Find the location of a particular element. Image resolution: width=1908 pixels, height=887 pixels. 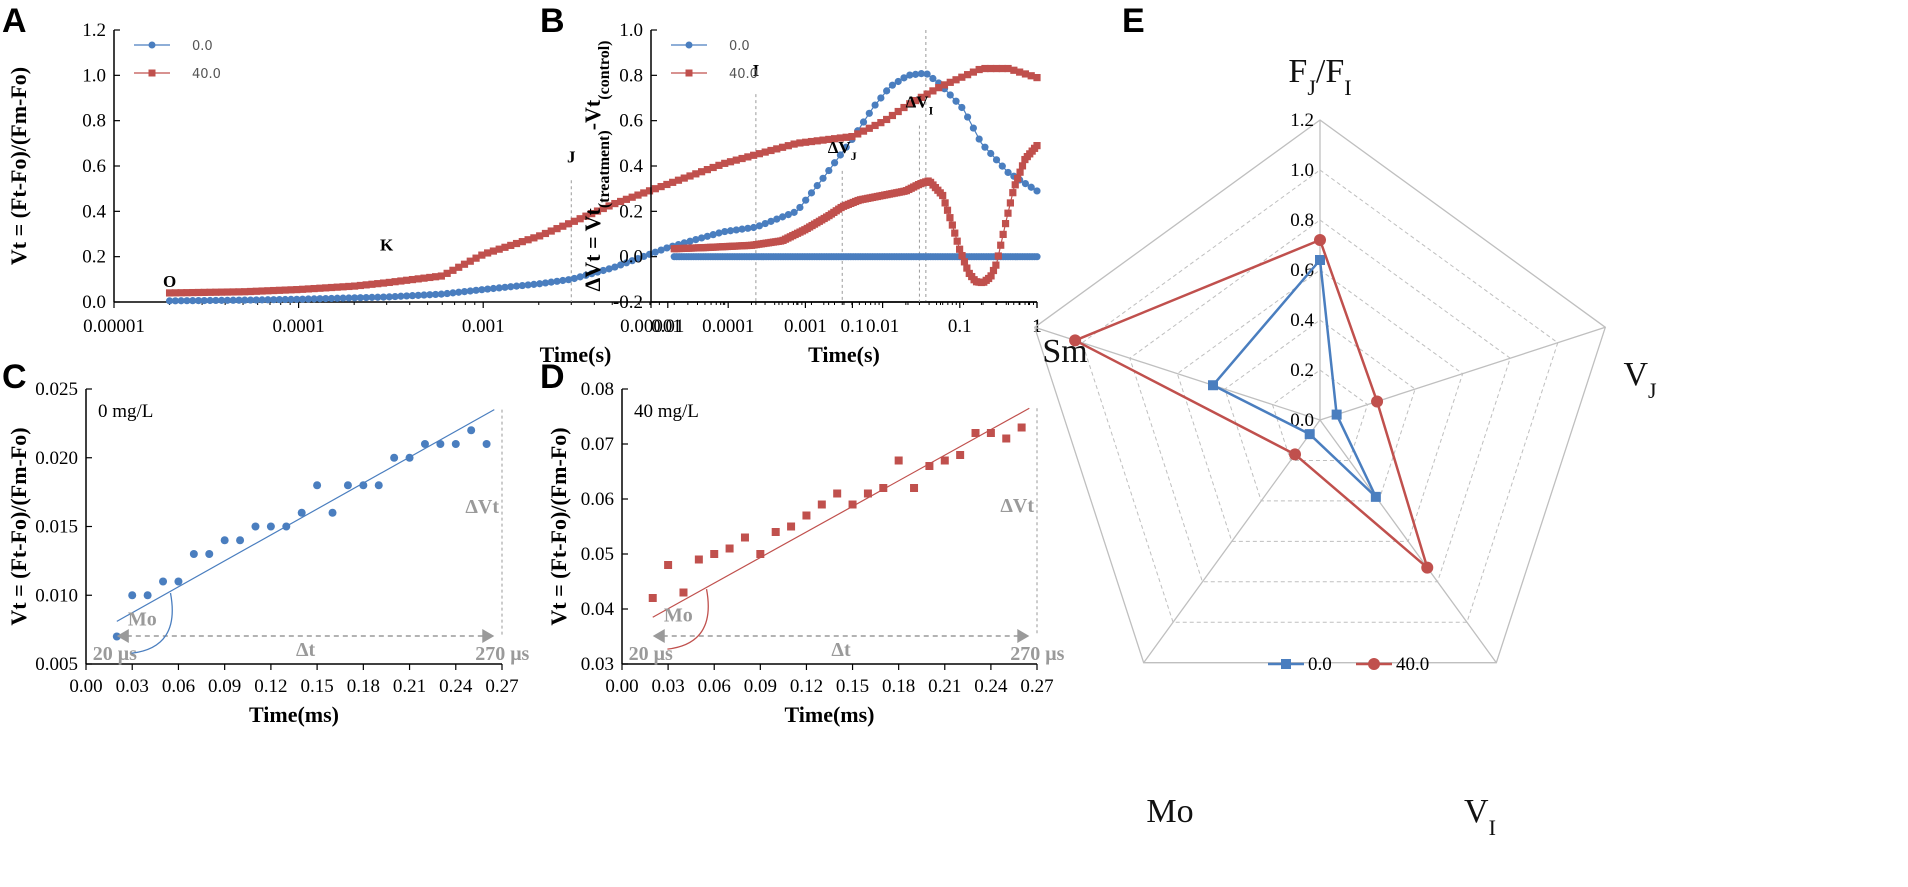

chart-c-x-tick-label: 0.06 is located at coordinates (178, 686).